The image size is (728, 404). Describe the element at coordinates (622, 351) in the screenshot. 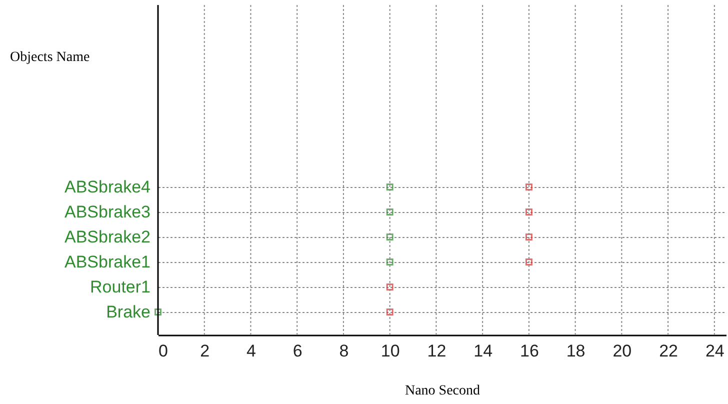

I see `x-tick-label: 20` at that location.